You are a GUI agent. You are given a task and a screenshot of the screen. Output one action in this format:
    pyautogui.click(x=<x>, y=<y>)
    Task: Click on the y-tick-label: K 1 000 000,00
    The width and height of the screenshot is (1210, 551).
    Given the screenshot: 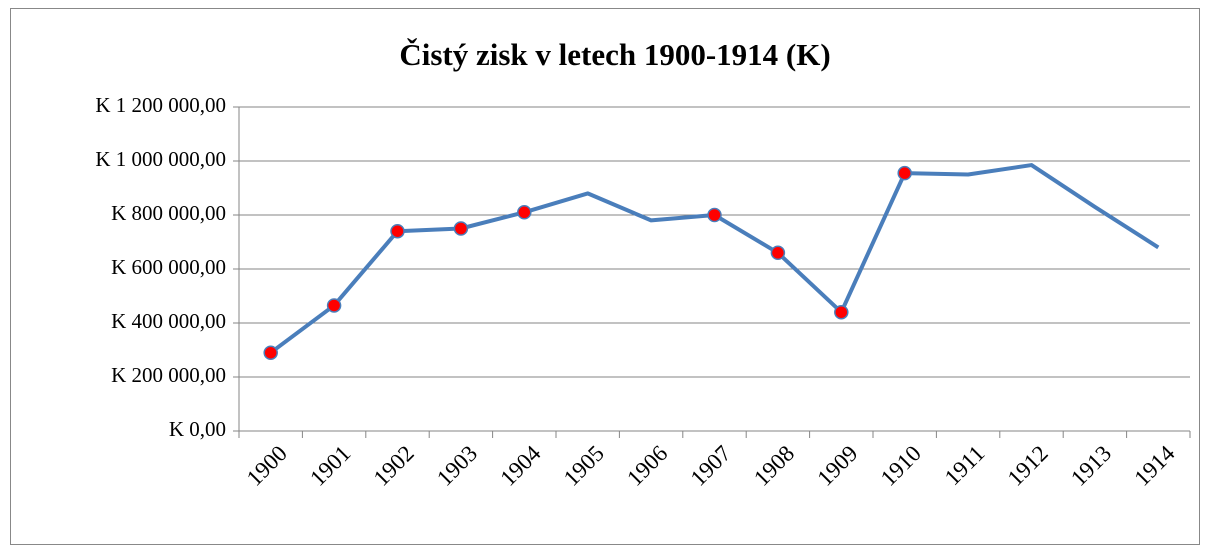 What is the action you would take?
    pyautogui.click(x=160, y=159)
    